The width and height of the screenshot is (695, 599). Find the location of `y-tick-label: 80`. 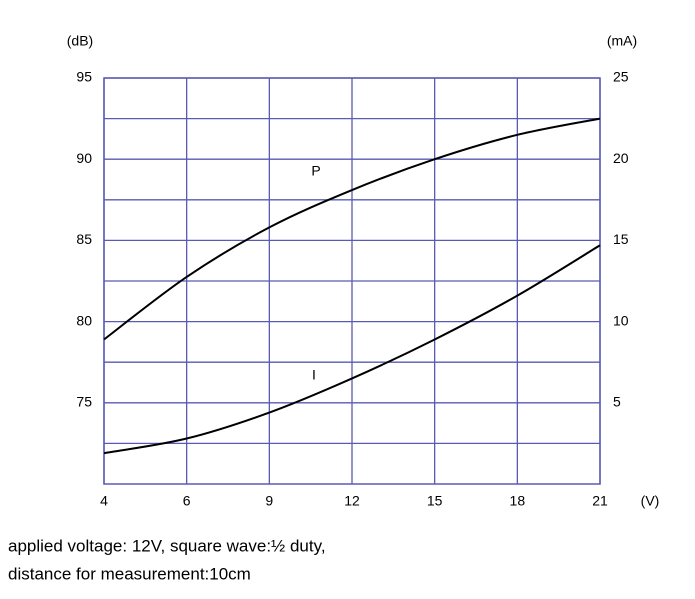

y-tick-label: 80 is located at coordinates (84, 320).